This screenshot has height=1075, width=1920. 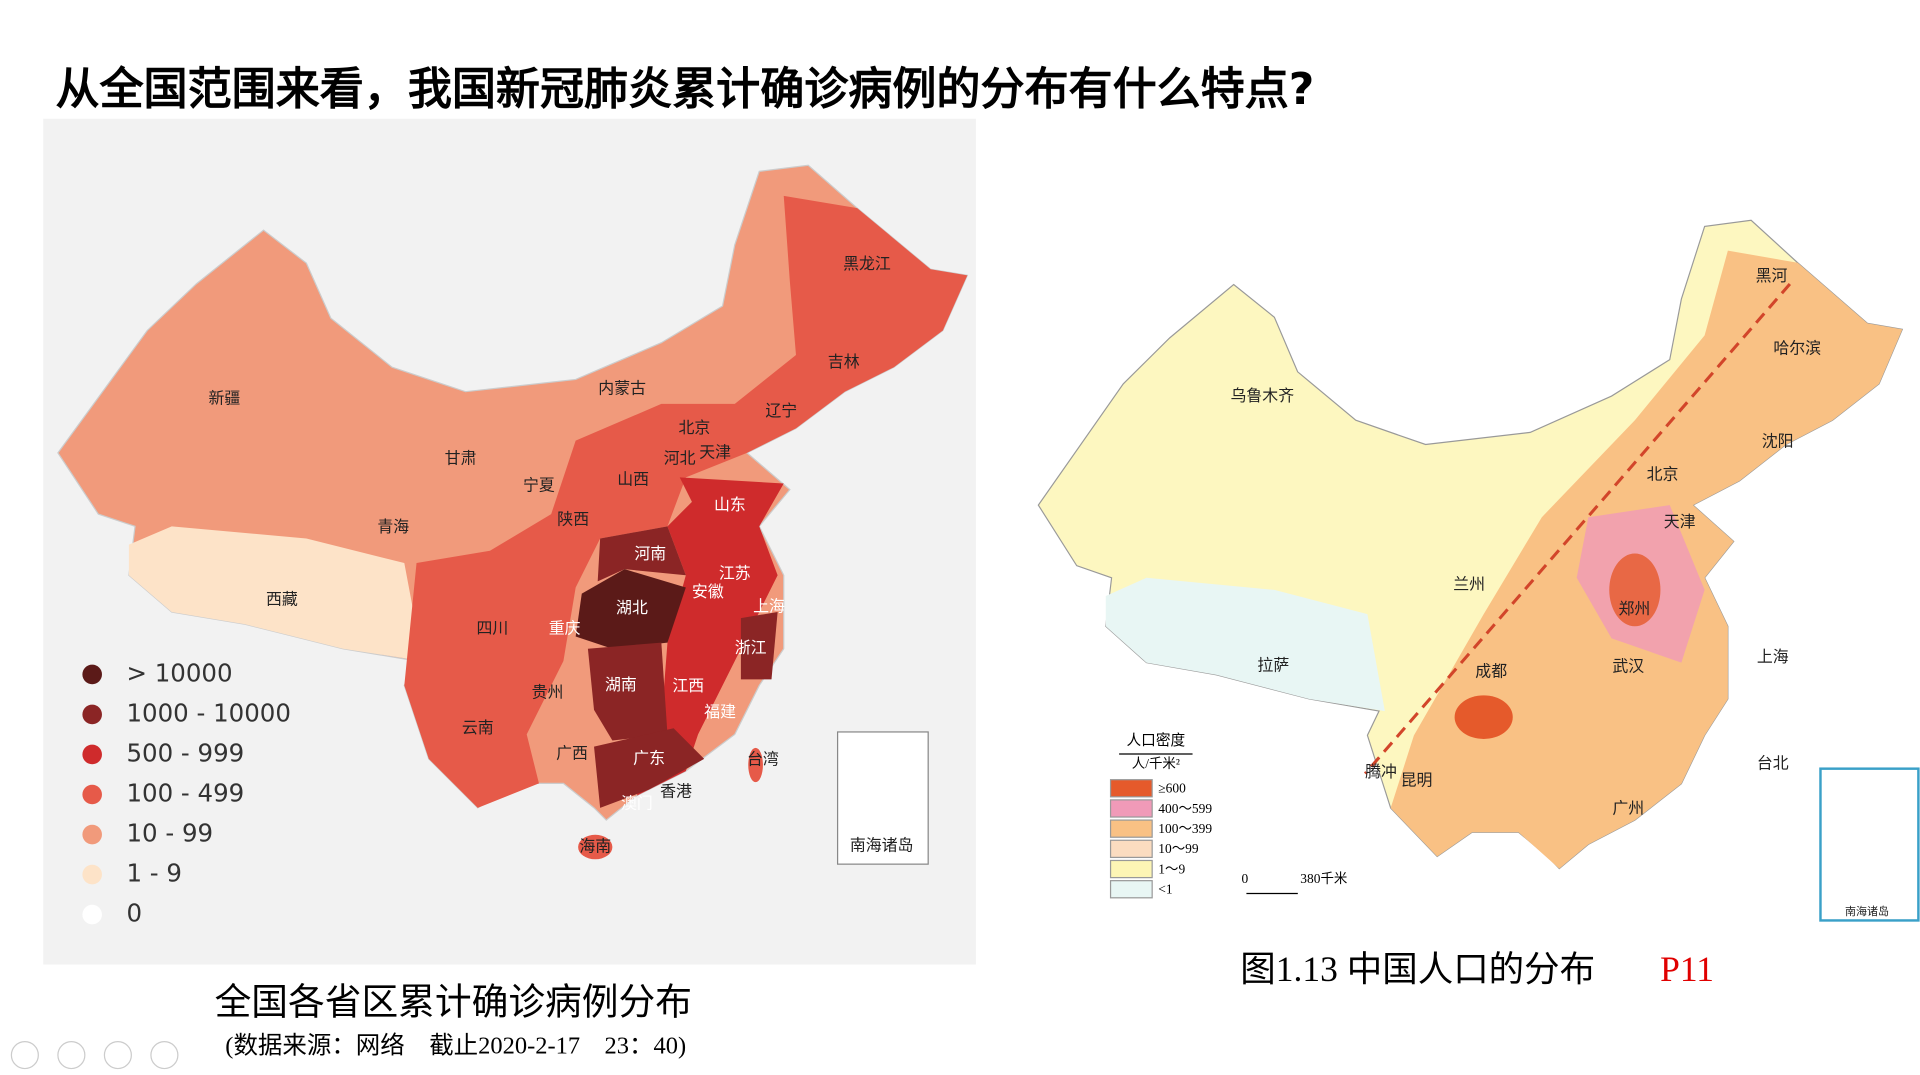 What do you see at coordinates (650, 553) in the screenshot?
I see `province-label: 河南` at bounding box center [650, 553].